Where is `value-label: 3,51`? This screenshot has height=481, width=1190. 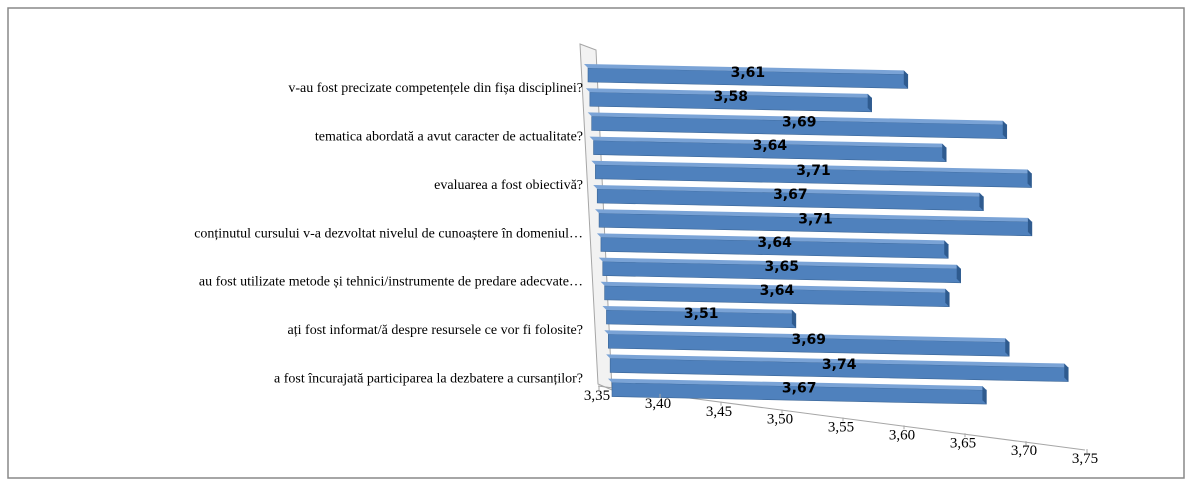
value-label: 3,51 is located at coordinates (701, 314).